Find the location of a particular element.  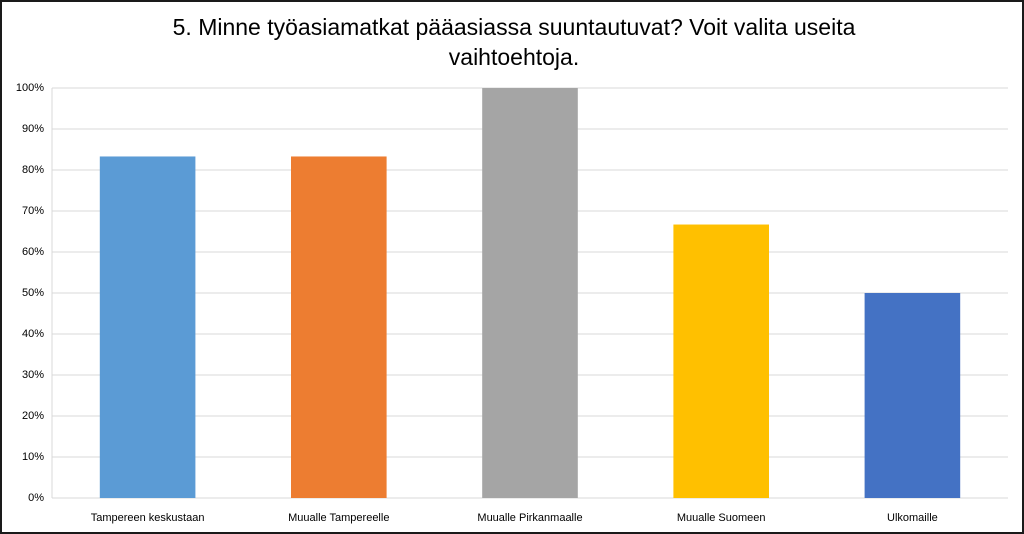

y-tick-label: 100% is located at coordinates (30, 88).